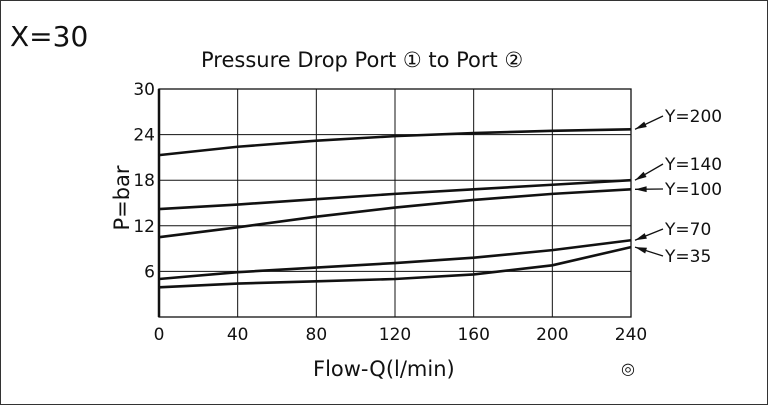 Image resolution: width=768 pixels, height=408 pixels. I want to click on x-tick-labels: 0 40 80 120 160 200 240, so click(401, 335).